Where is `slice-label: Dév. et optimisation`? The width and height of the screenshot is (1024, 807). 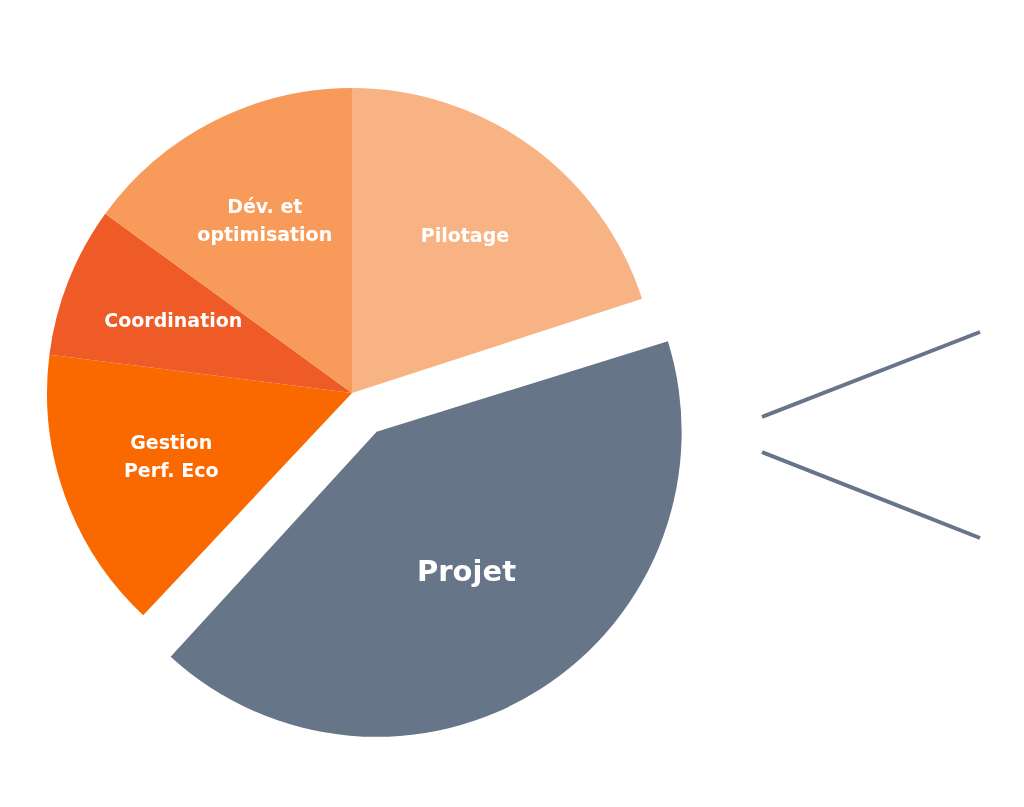 slice-label: Dév. et optimisation is located at coordinates (265, 219).